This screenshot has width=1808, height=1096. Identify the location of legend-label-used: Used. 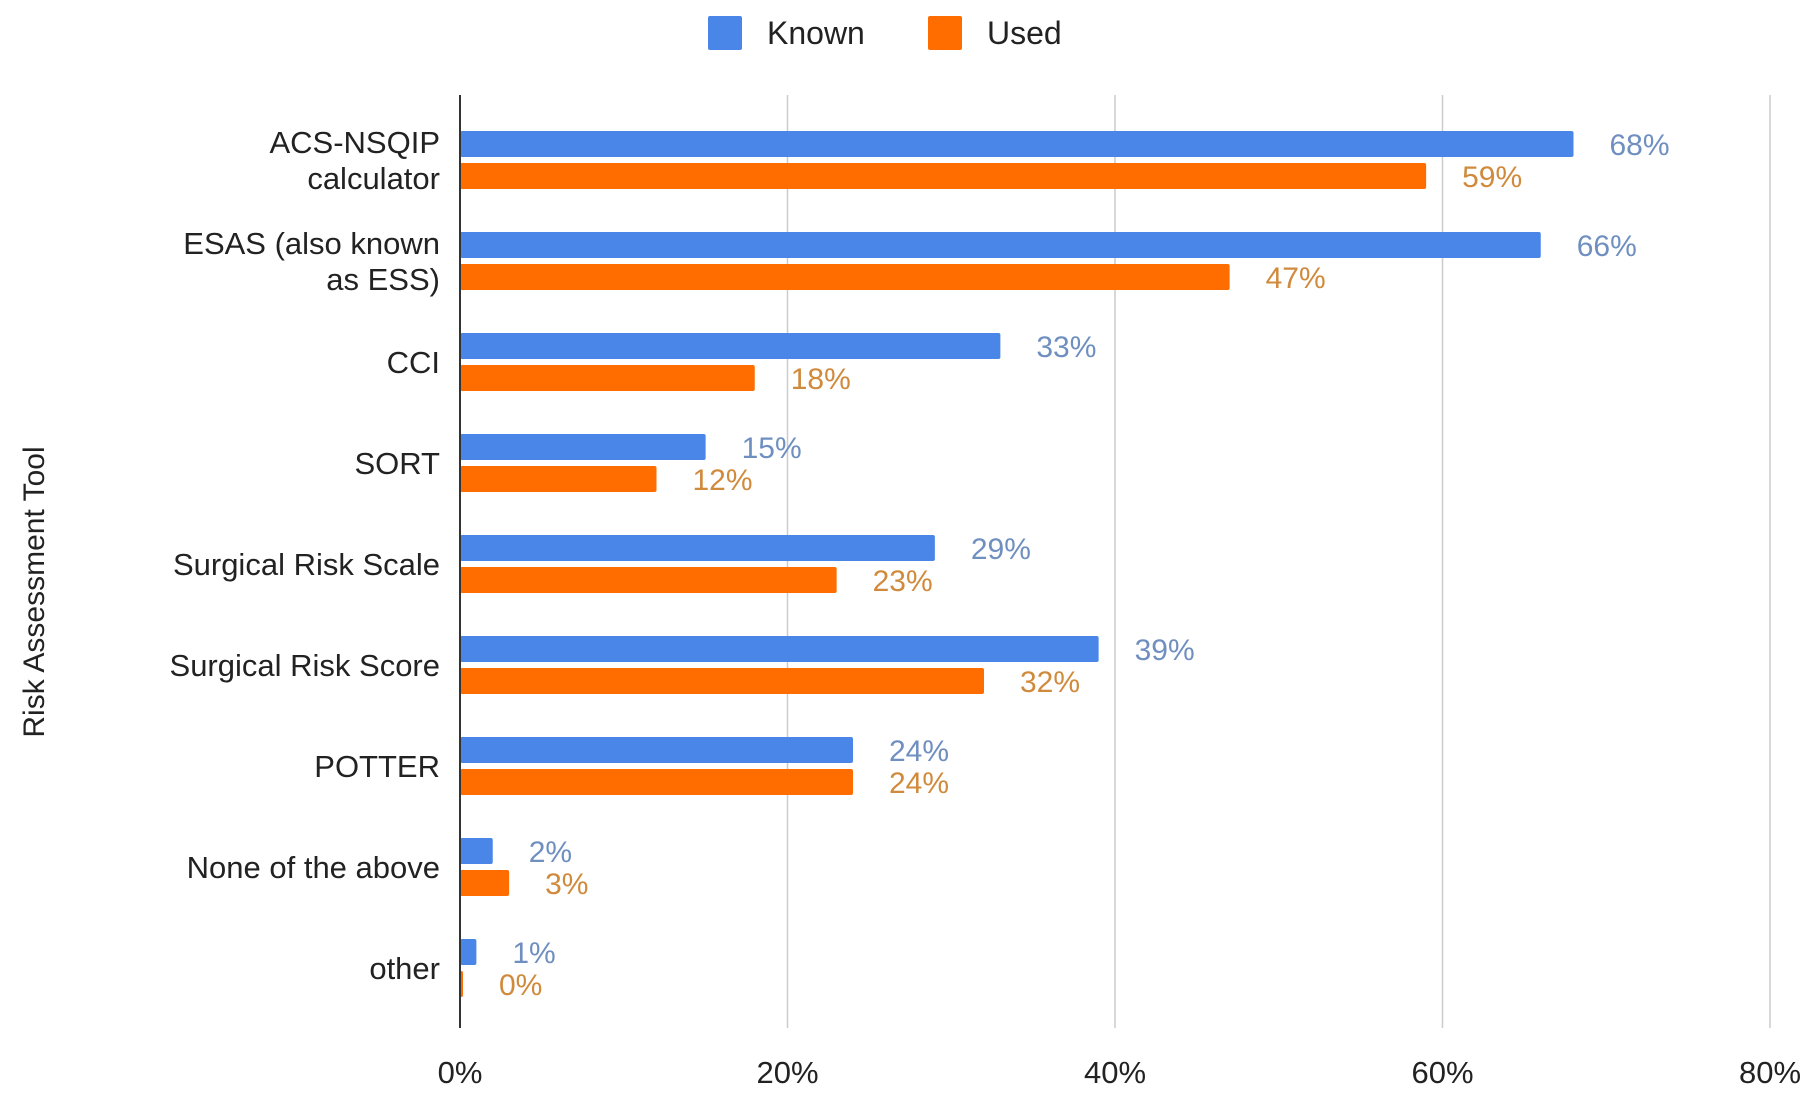
(1024, 33).